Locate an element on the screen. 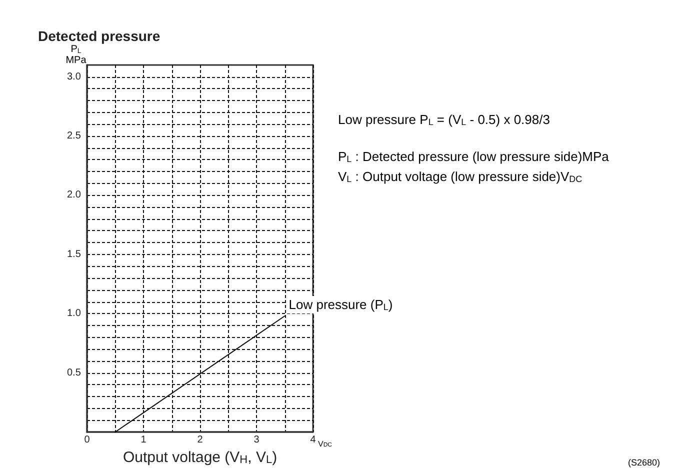  y-tick-label: 0.5 is located at coordinates (74, 372).